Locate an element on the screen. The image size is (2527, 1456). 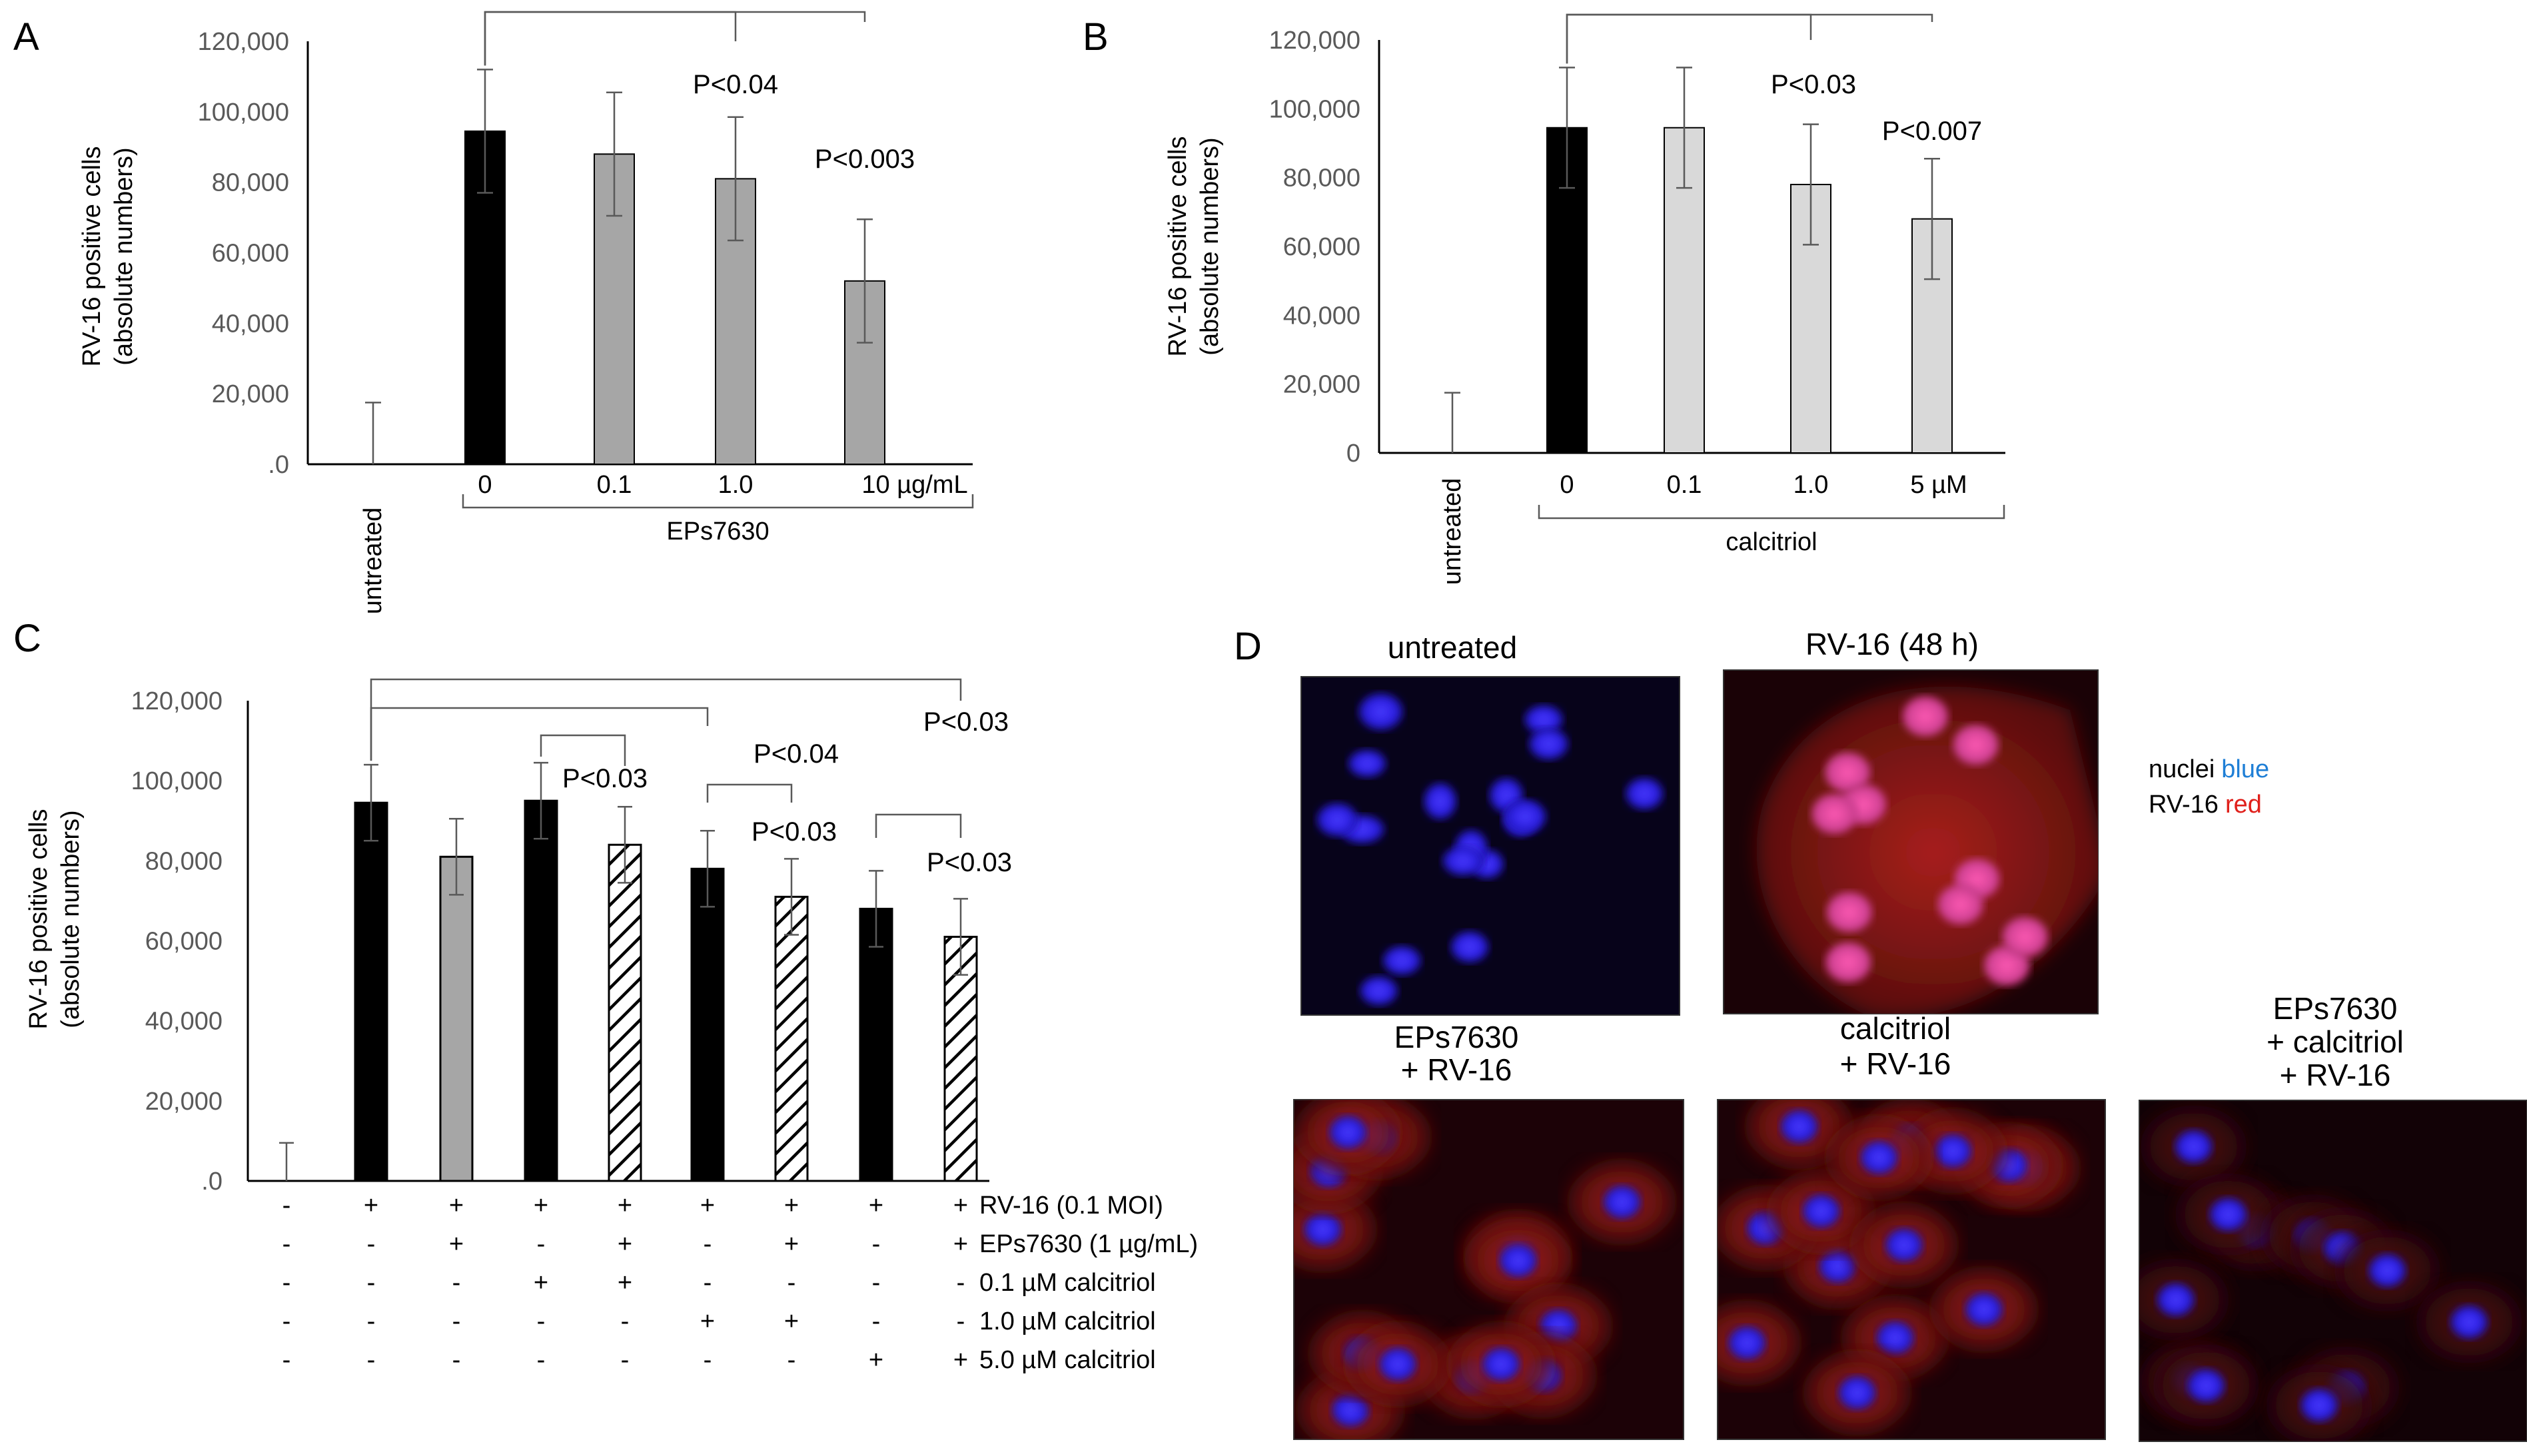
x-tick-label: 0 is located at coordinates (1567, 485).